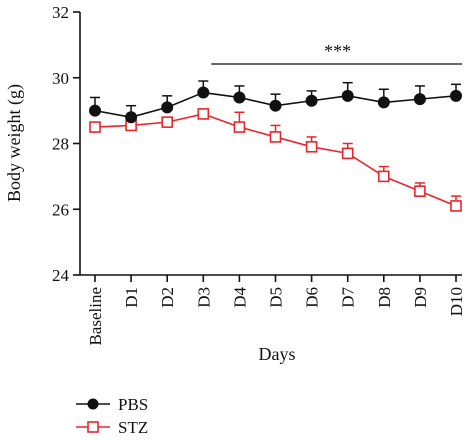 Image resolution: width=474 pixels, height=440 pixels. I want to click on series-pbs, so click(275, 102).